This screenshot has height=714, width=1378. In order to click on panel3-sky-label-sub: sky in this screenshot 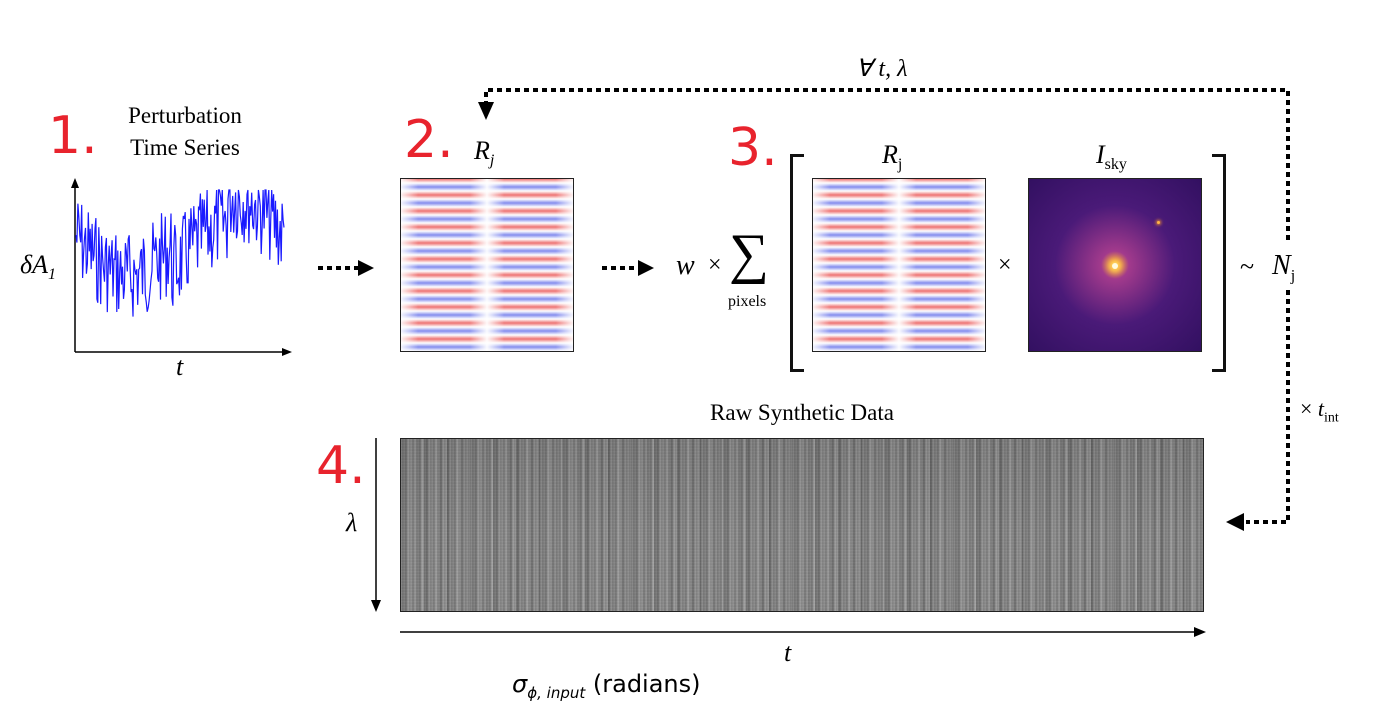, I will do `click(1115, 165)`.